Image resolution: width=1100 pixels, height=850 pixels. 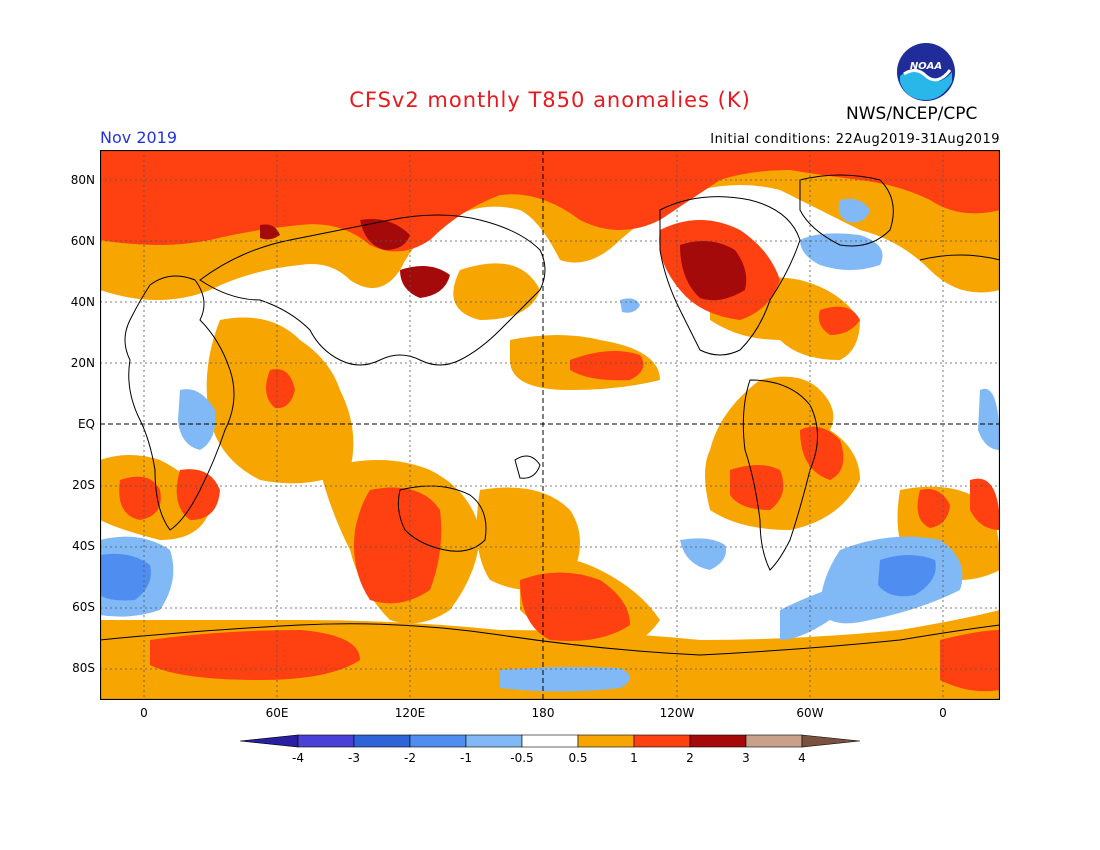 I want to click on agency-label: NWS/NCEP/CPC, so click(x=912, y=114).